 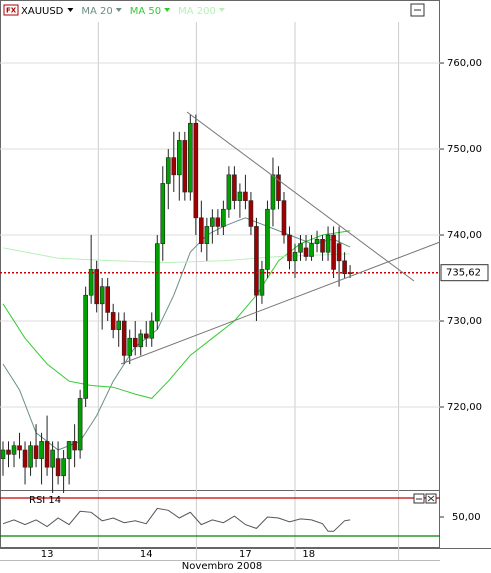 What do you see at coordinates (464, 63) in the screenshot?
I see `y-tick-label: 760,00` at bounding box center [464, 63].